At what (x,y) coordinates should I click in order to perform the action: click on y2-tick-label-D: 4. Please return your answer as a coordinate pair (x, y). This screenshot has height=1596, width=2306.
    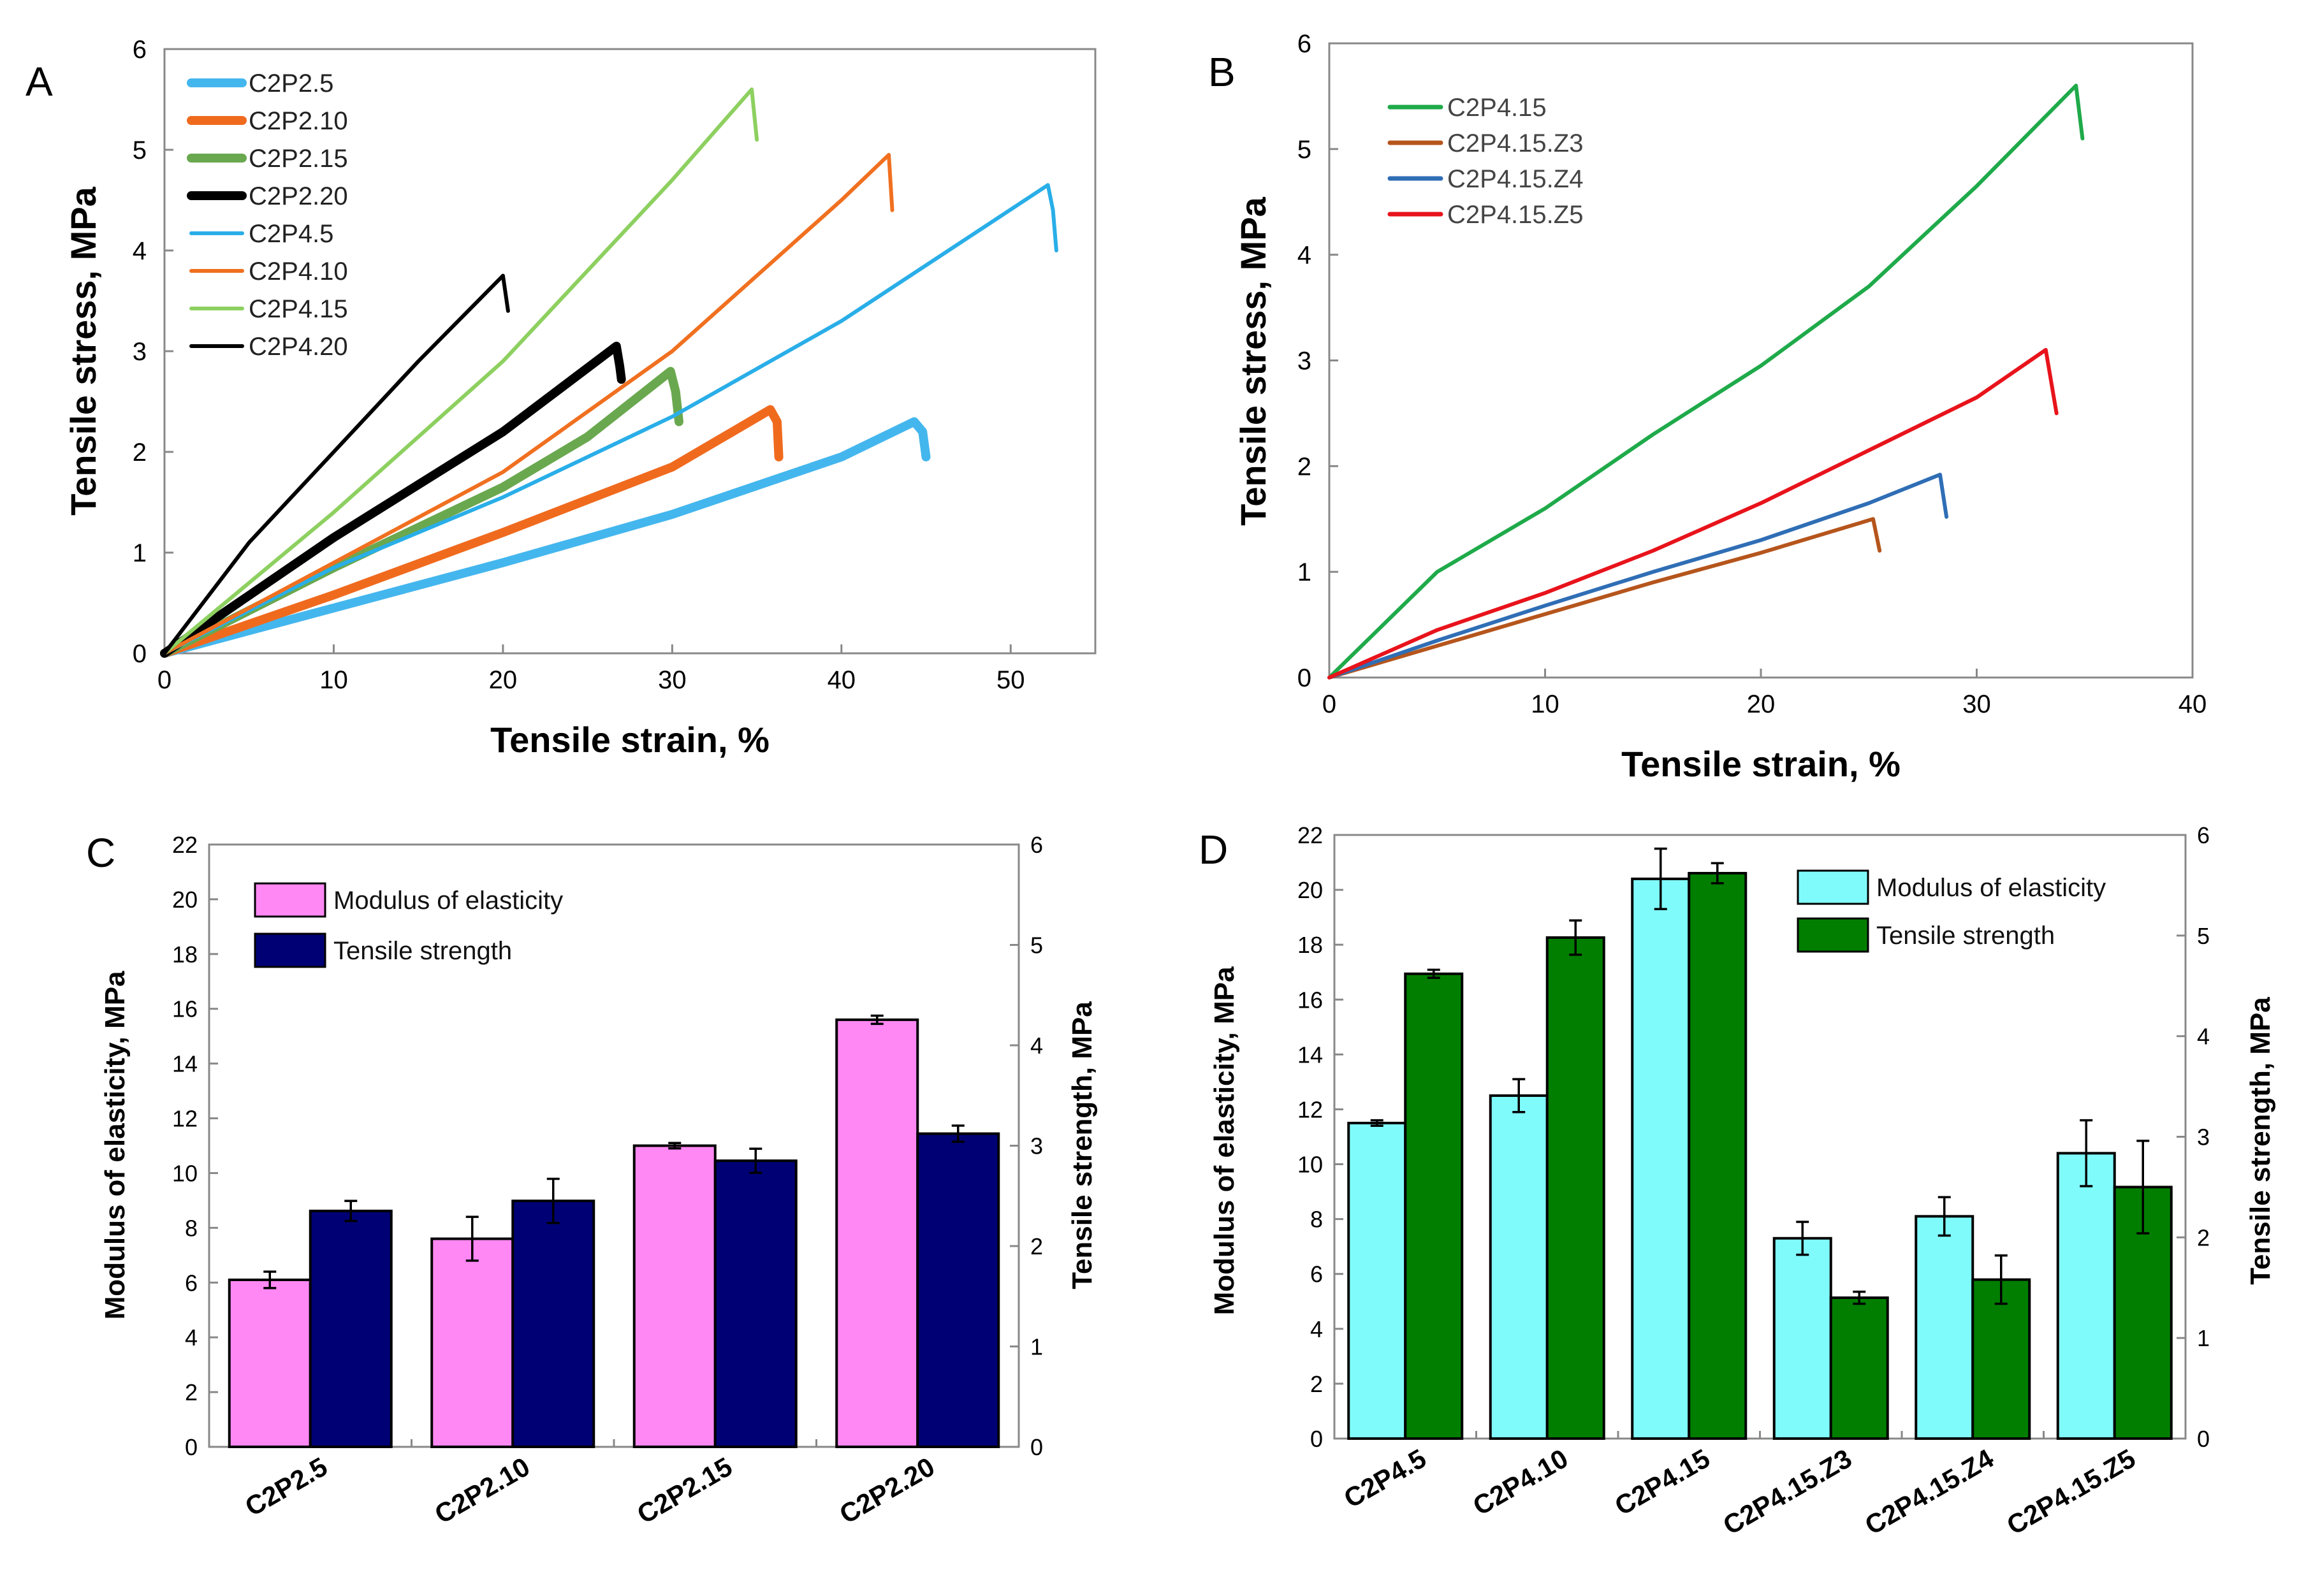
    Looking at the image, I should click on (2204, 1037).